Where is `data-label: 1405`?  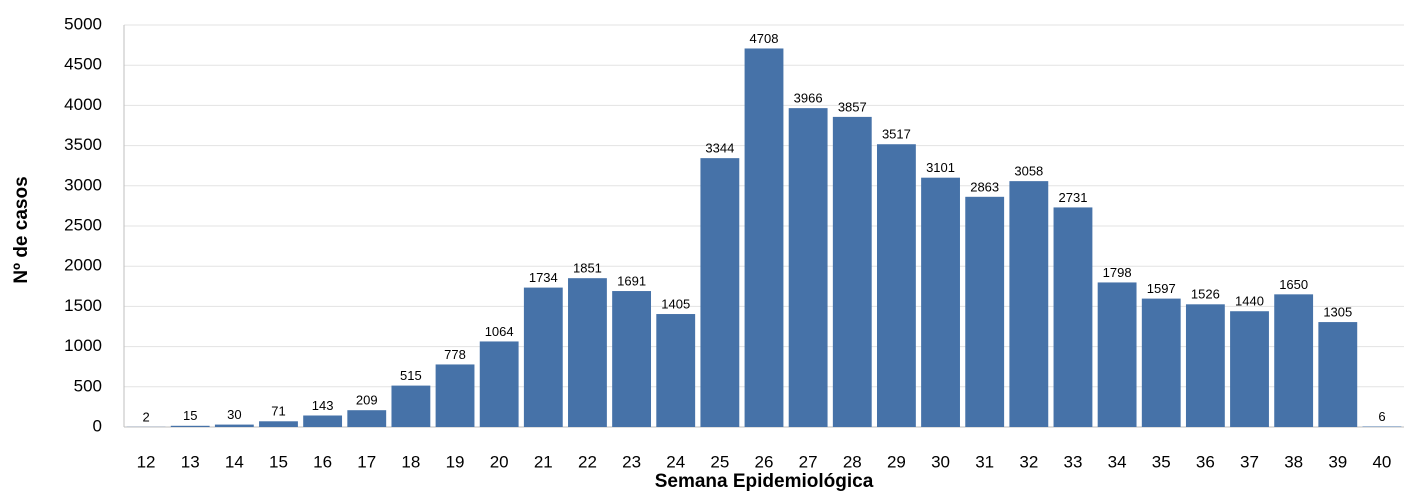 data-label: 1405 is located at coordinates (675, 303).